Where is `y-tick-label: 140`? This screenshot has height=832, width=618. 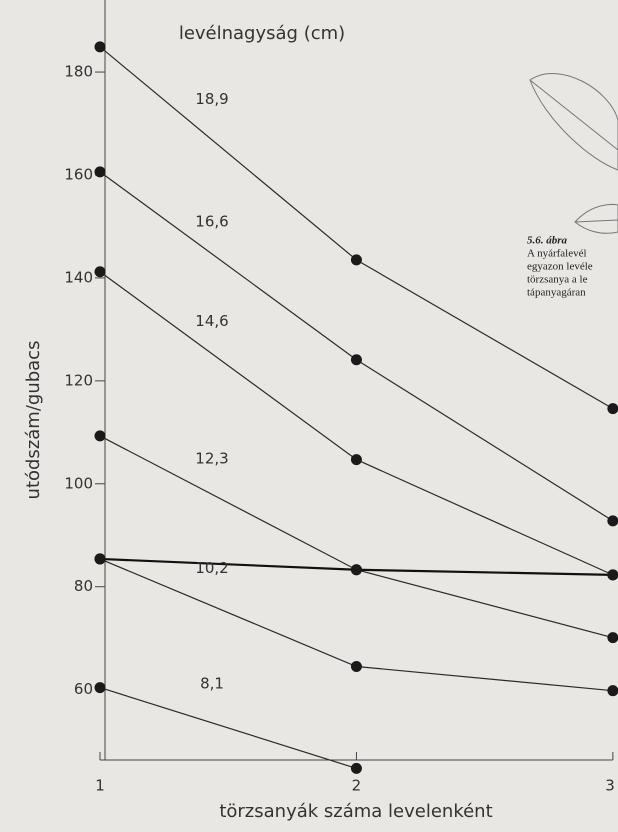
y-tick-label: 140 is located at coordinates (78, 277).